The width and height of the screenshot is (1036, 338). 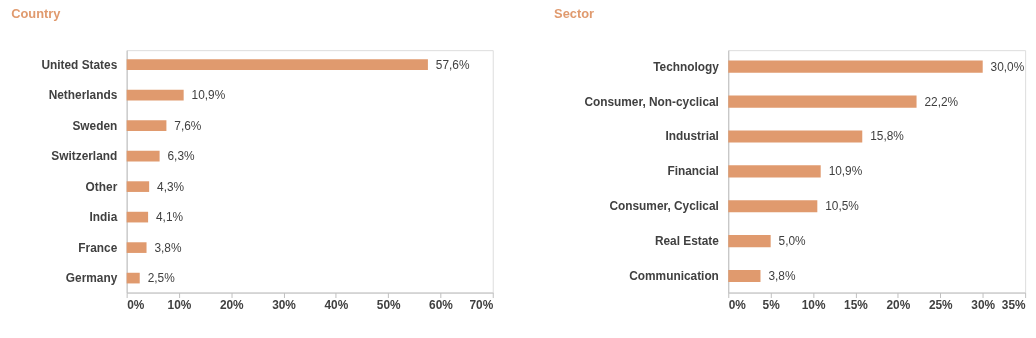 I want to click on y-tick-label: Real Estate, so click(x=687, y=241).